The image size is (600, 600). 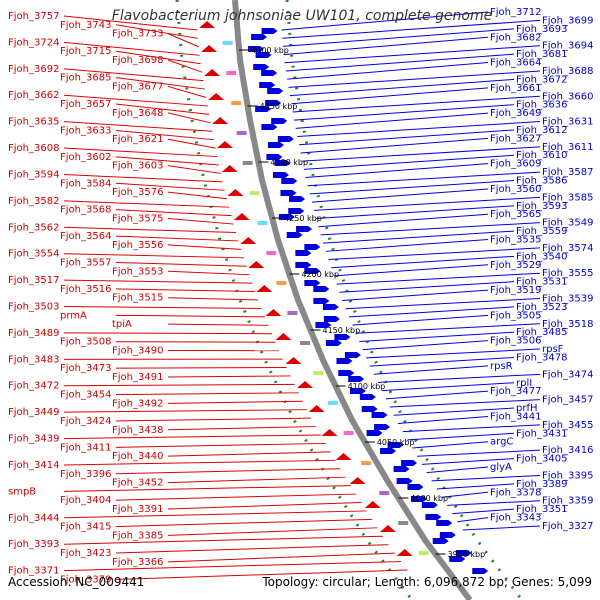 What do you see at coordinates (567, 450) in the screenshot?
I see `gene-label-right: Fjoh_3416` at bounding box center [567, 450].